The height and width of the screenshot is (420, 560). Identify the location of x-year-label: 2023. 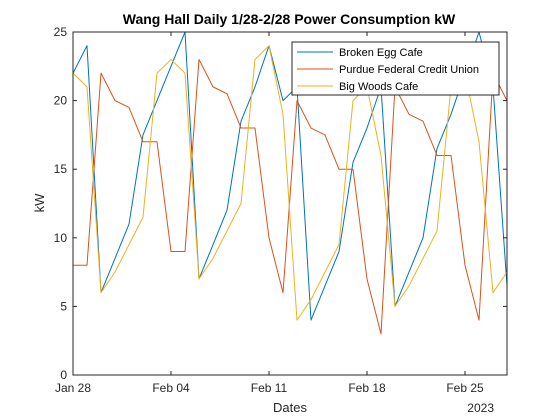
(480, 408).